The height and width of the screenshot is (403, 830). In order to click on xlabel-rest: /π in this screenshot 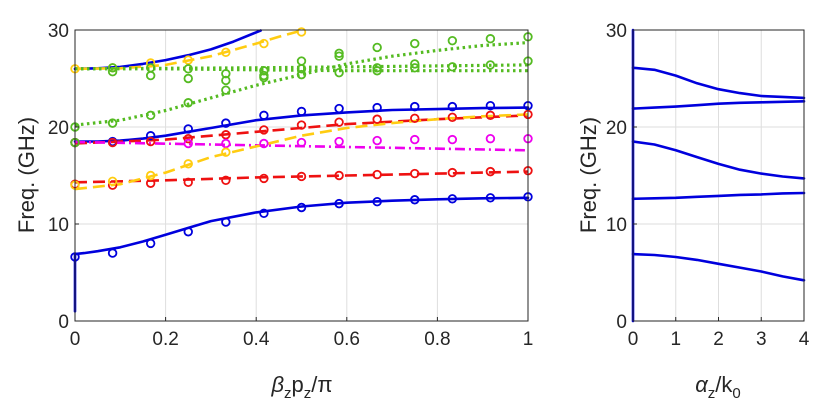, I will do `click(321, 384)`.